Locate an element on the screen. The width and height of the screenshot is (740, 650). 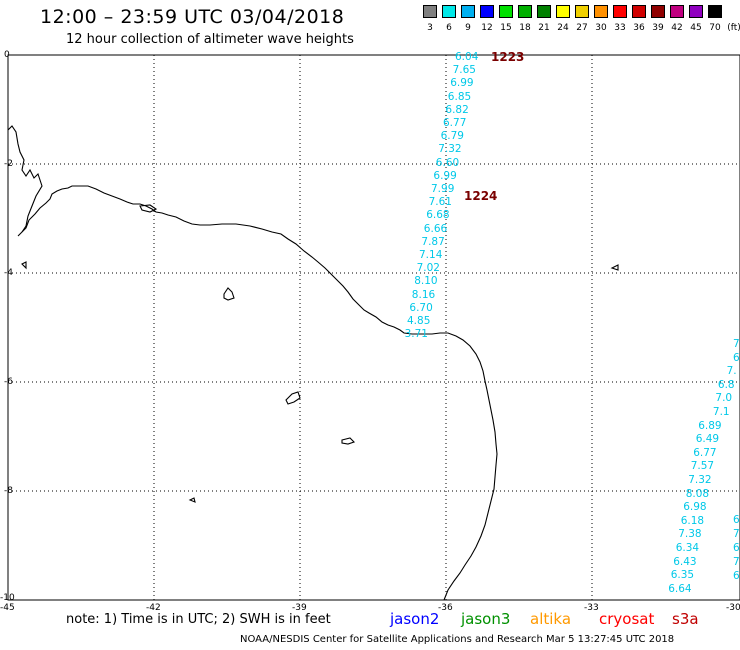
wave-height-label: 6.49 is located at coordinates (707, 439).